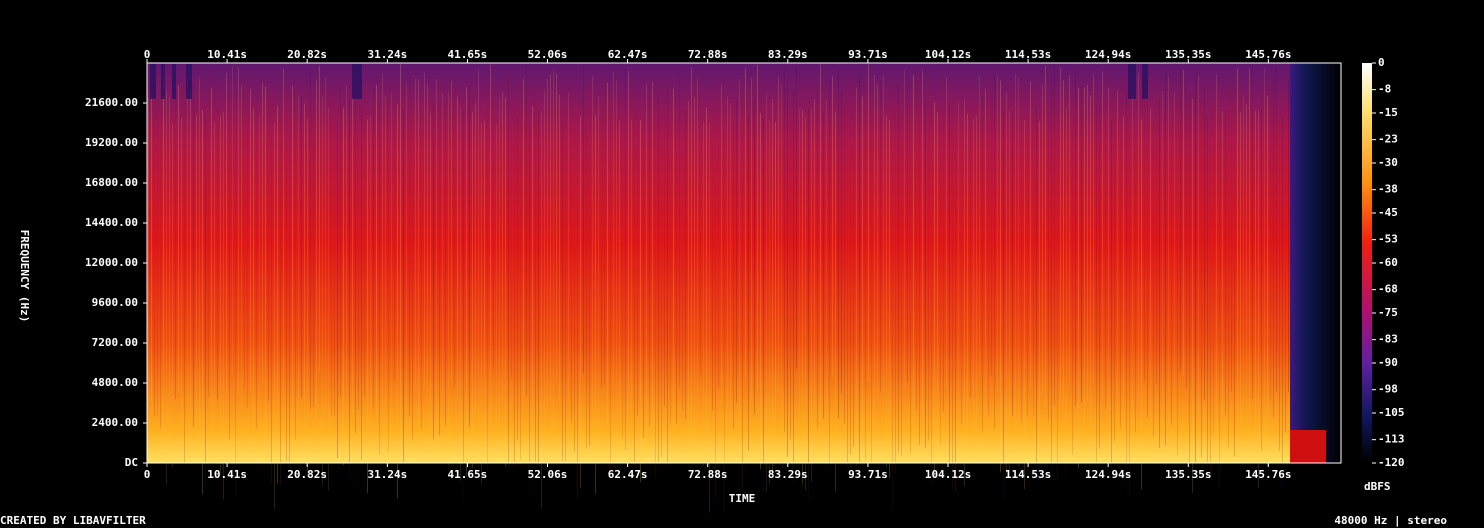 The width and height of the screenshot is (1484, 528). What do you see at coordinates (1268, 474) in the screenshot?
I see `x-tick-label-bottom: 145.76s` at bounding box center [1268, 474].